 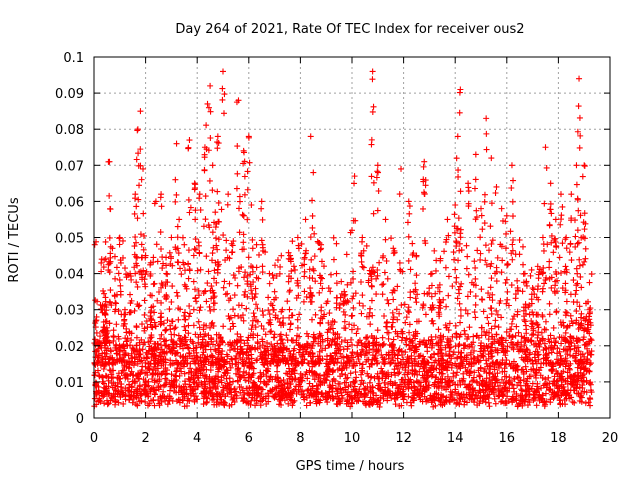 What do you see at coordinates (197, 438) in the screenshot?
I see `x-tick-label: 4` at bounding box center [197, 438].